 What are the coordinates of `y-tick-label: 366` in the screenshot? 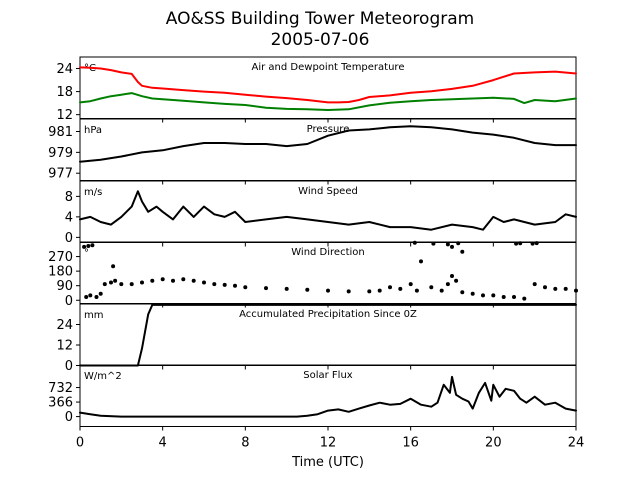 It's located at (60, 403).